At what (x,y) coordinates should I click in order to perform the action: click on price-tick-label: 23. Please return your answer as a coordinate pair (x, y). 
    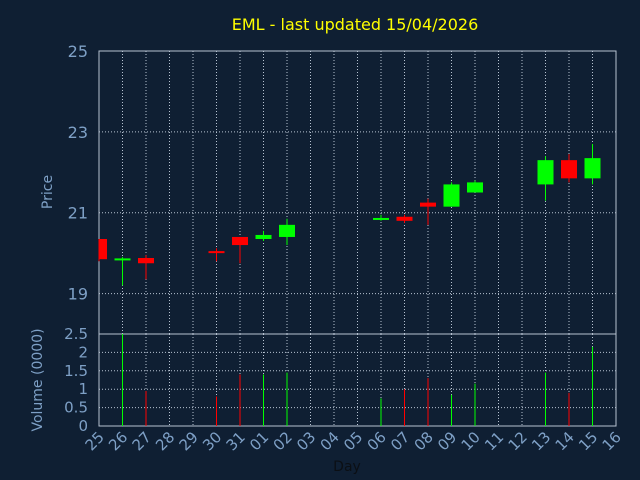
    Looking at the image, I should click on (78, 132).